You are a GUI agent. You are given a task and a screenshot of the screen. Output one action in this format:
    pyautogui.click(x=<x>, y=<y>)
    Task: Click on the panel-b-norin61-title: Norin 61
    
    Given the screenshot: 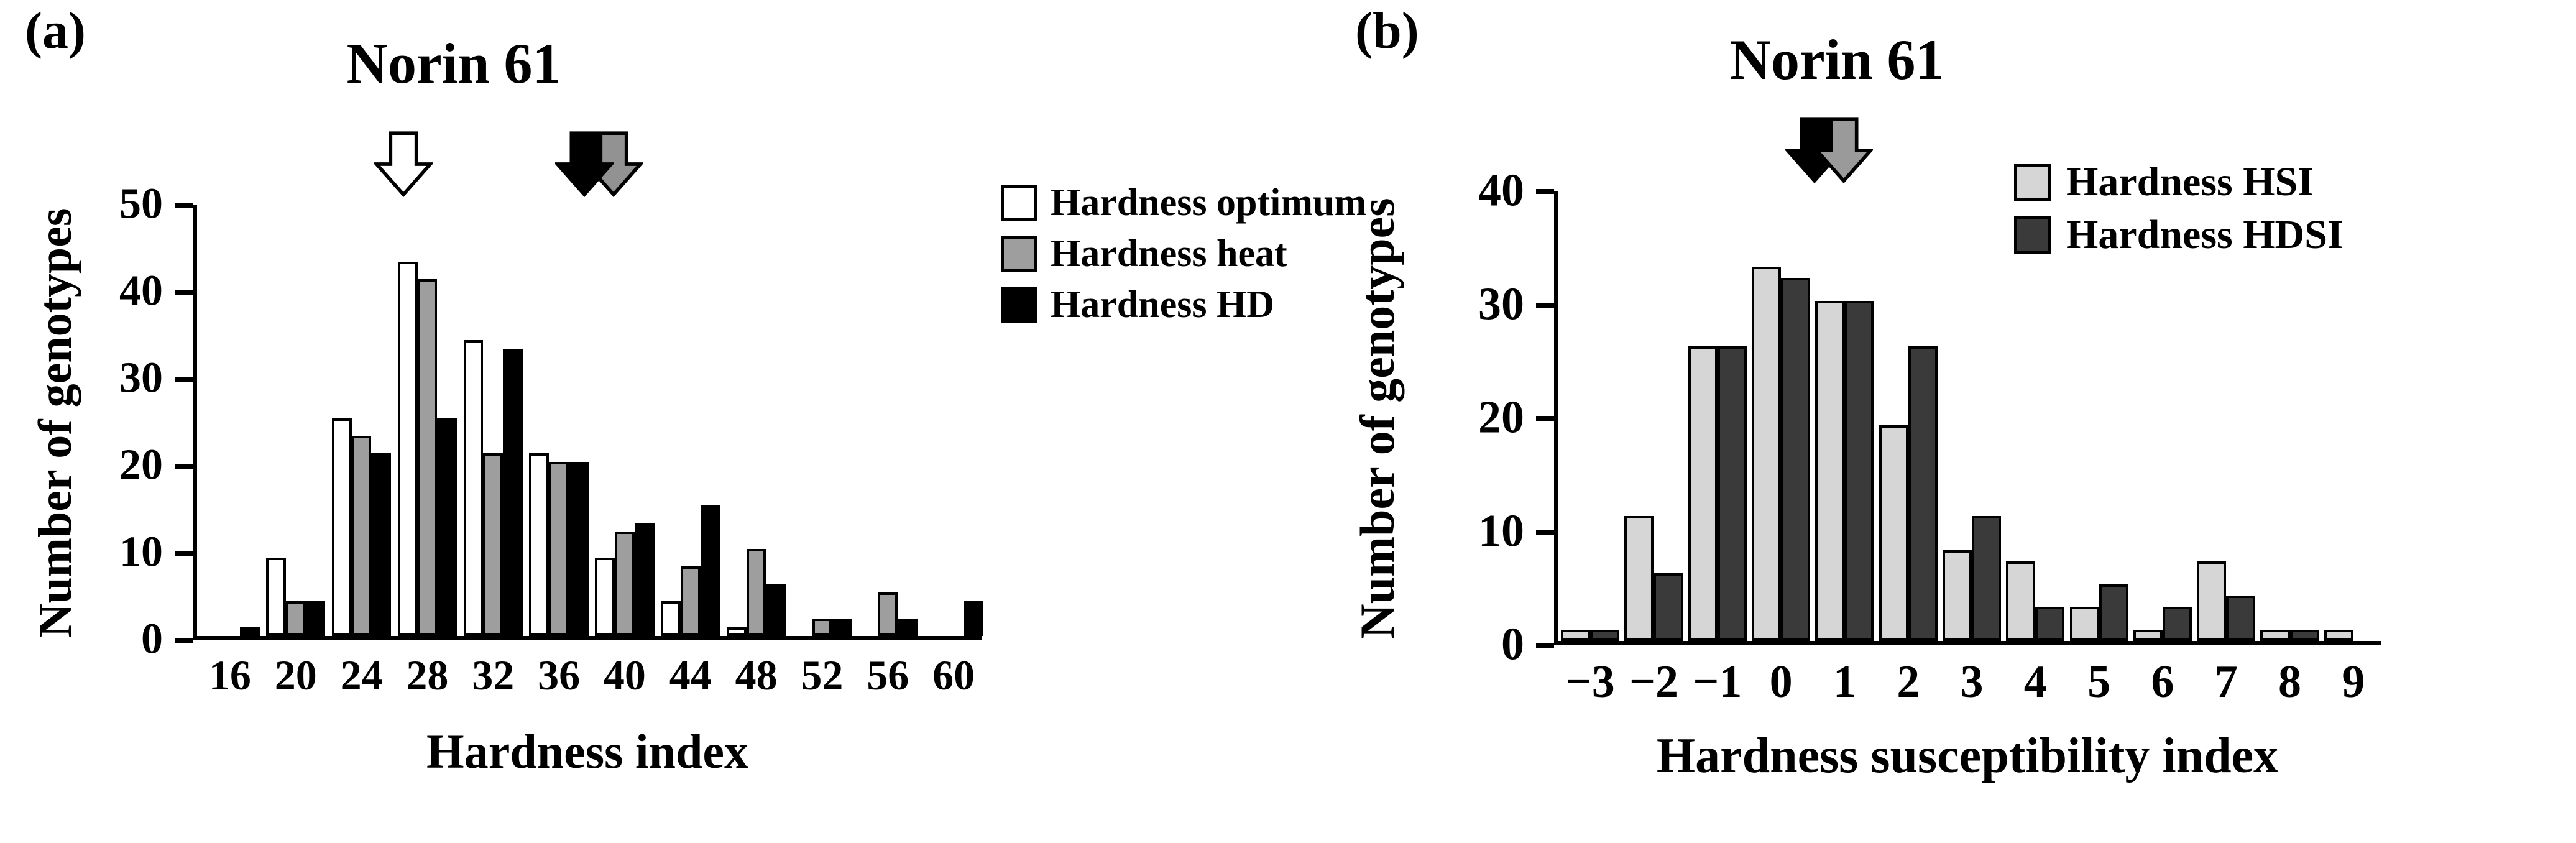 What is the action you would take?
    pyautogui.click(x=1836, y=59)
    